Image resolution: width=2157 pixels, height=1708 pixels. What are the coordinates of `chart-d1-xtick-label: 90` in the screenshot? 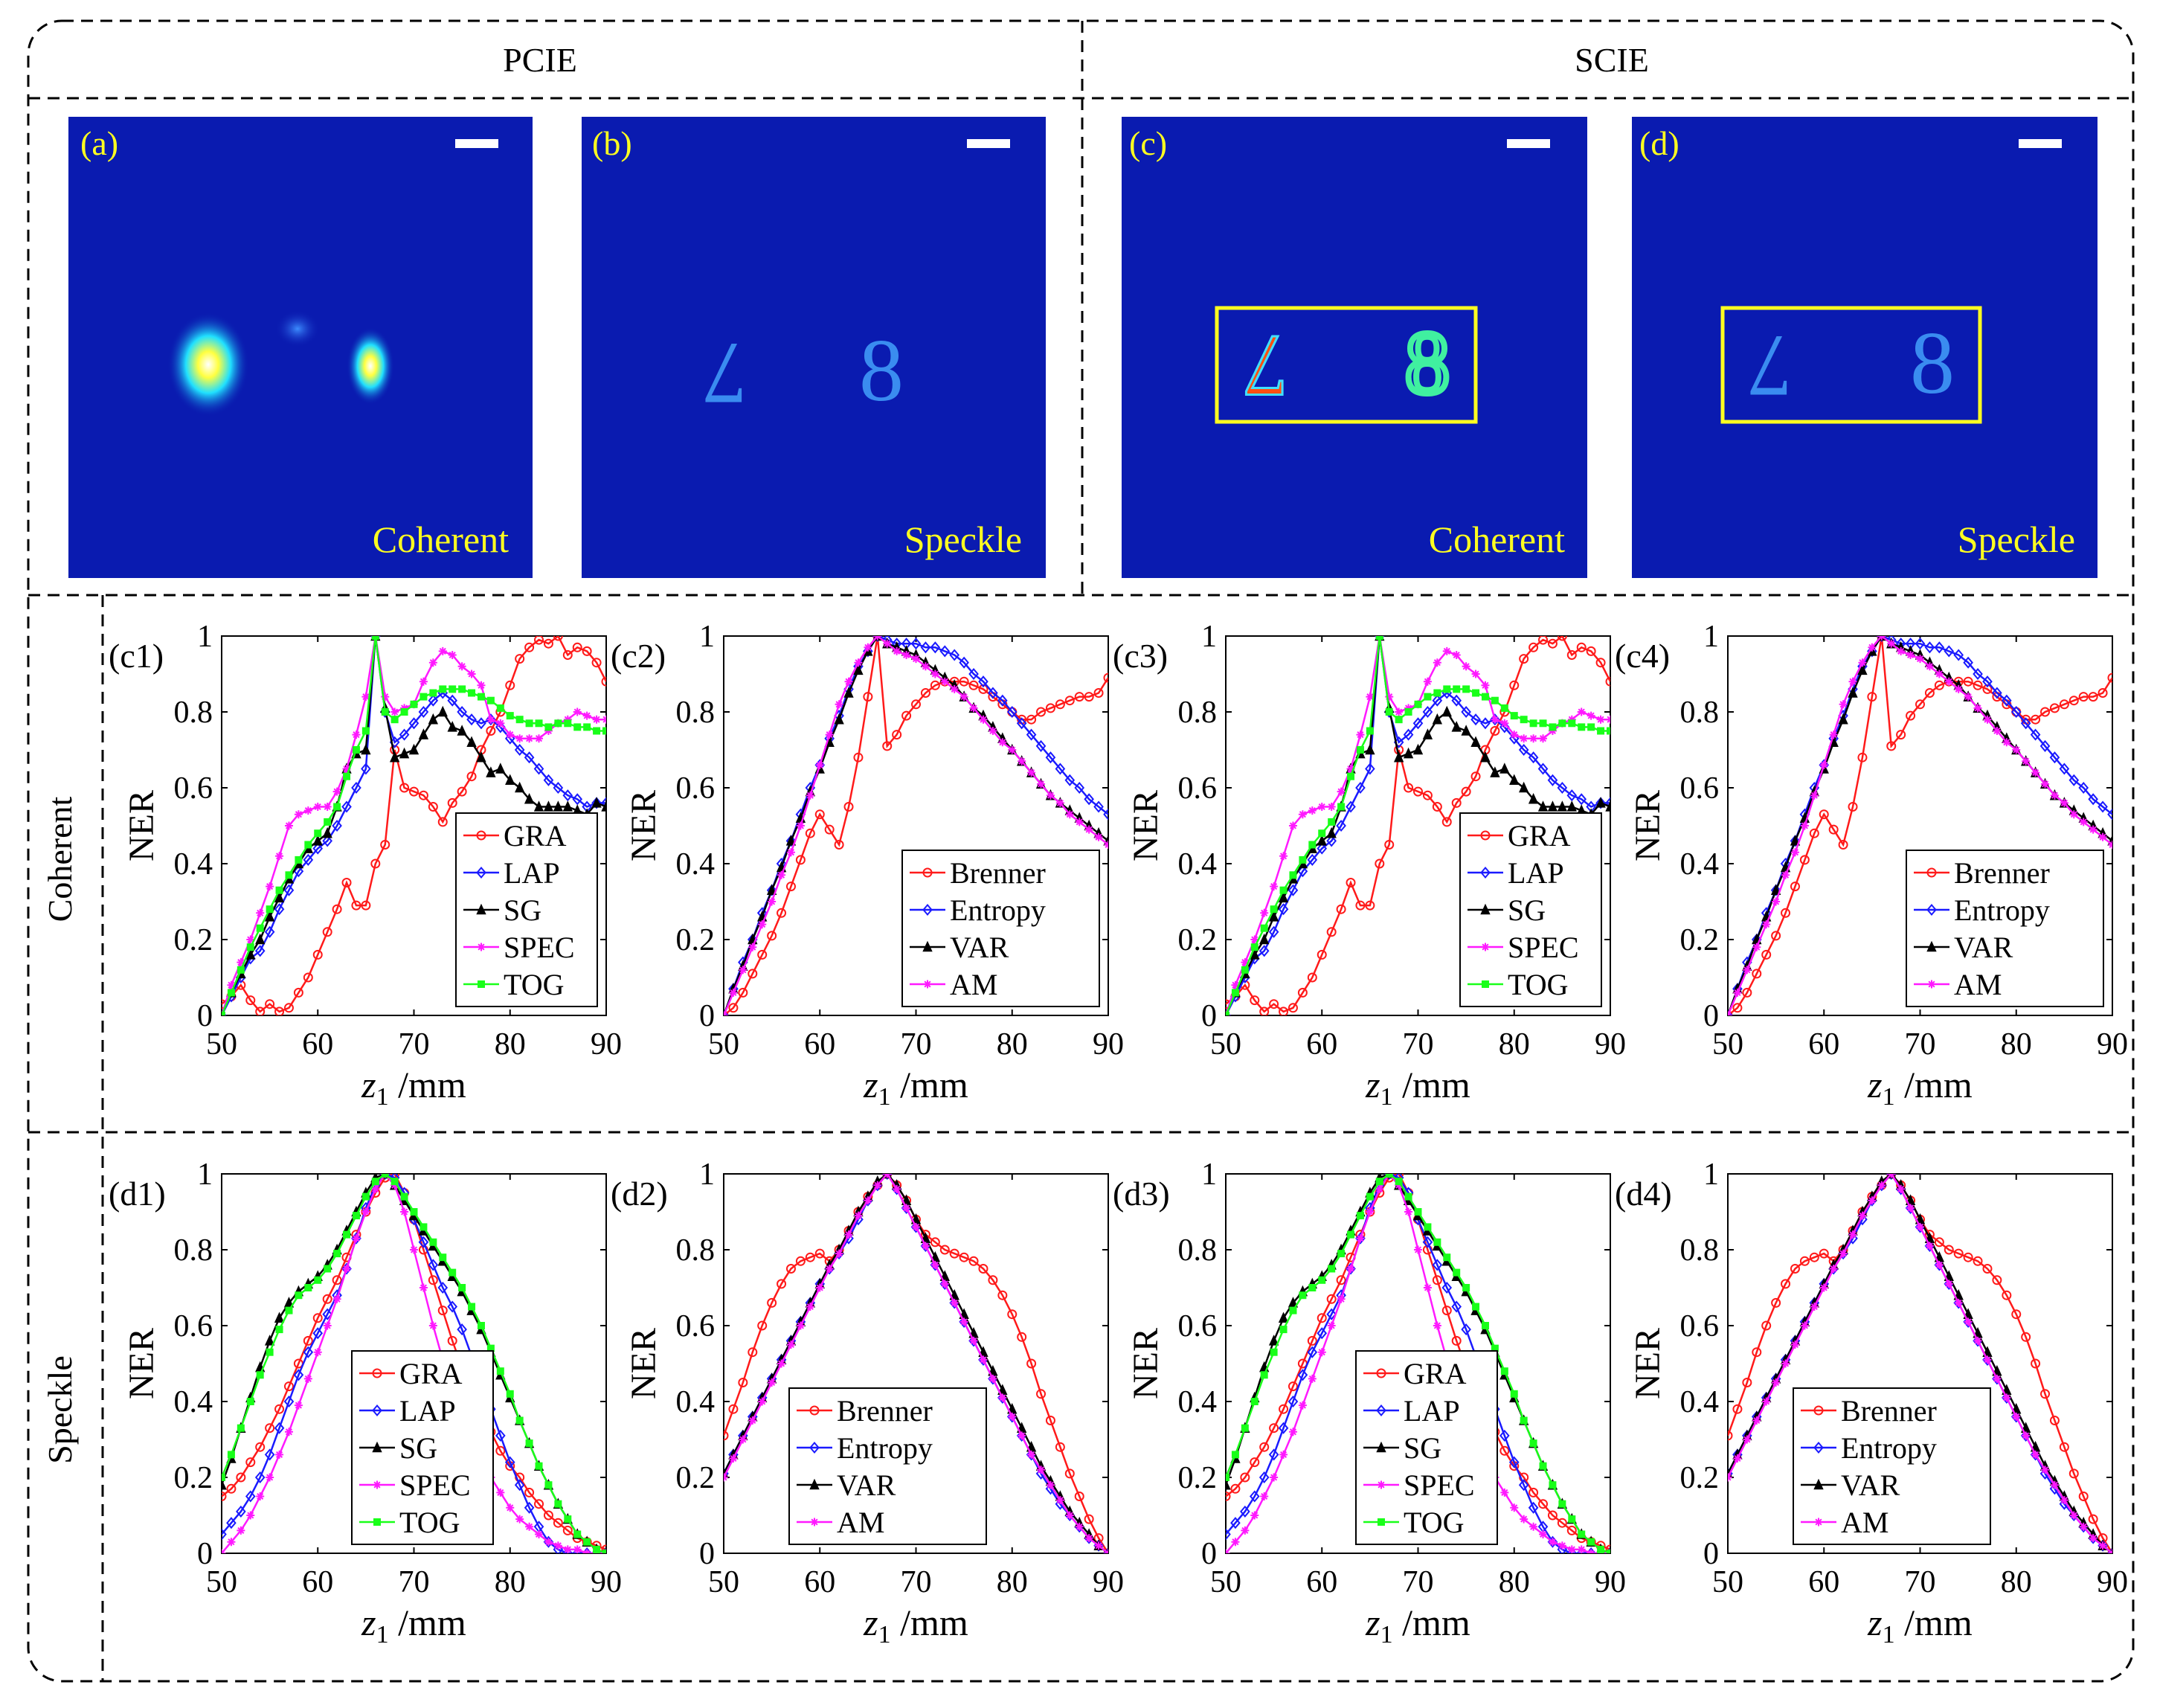 It's located at (607, 1582).